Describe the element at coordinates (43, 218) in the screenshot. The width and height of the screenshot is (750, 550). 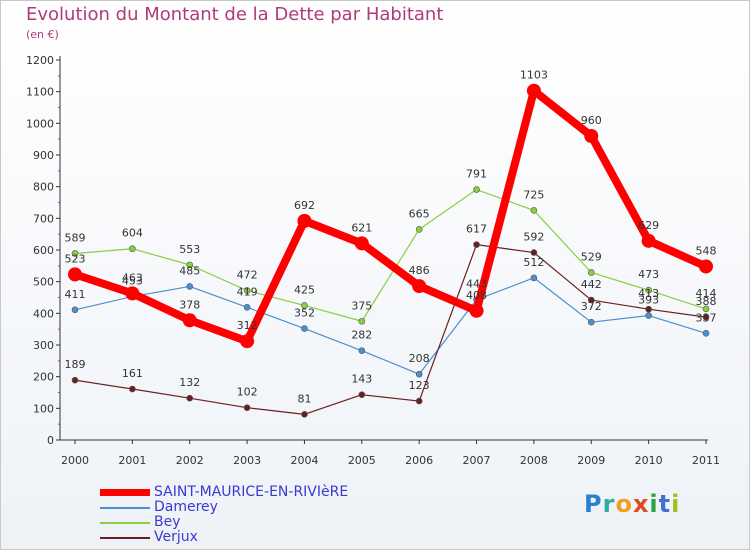
I see `y-tick-label: 700` at that location.